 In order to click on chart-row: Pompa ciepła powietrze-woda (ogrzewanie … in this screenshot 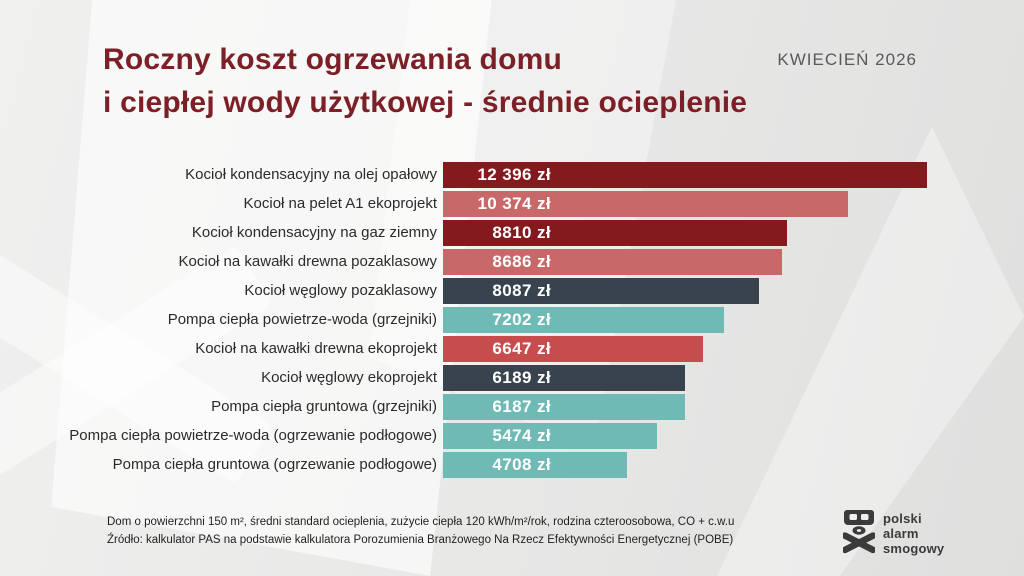, I will do `click(512, 436)`.